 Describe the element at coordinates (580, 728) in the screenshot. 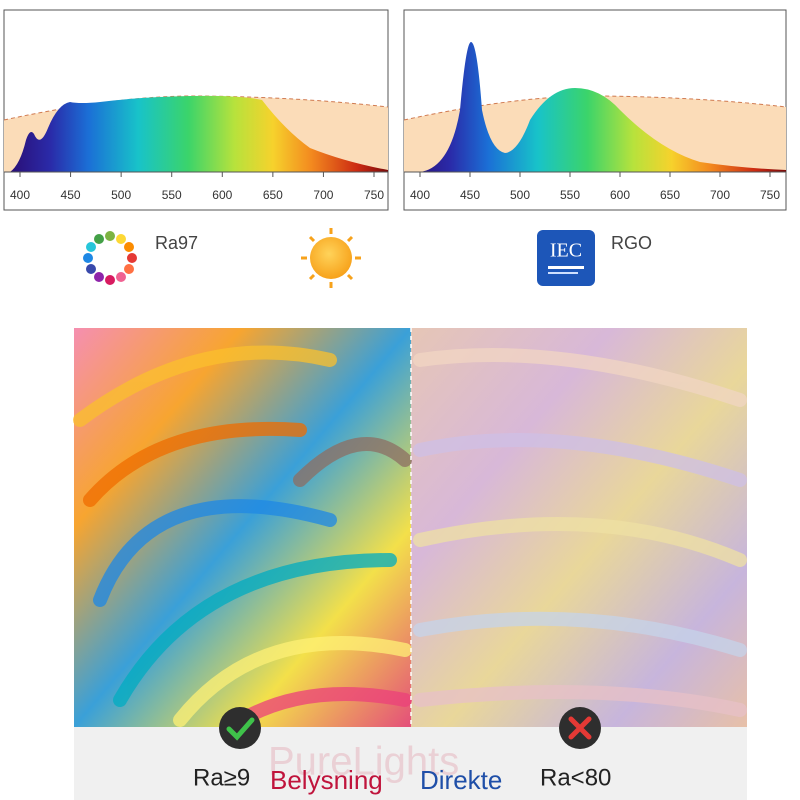

I see `cross-icon` at that location.